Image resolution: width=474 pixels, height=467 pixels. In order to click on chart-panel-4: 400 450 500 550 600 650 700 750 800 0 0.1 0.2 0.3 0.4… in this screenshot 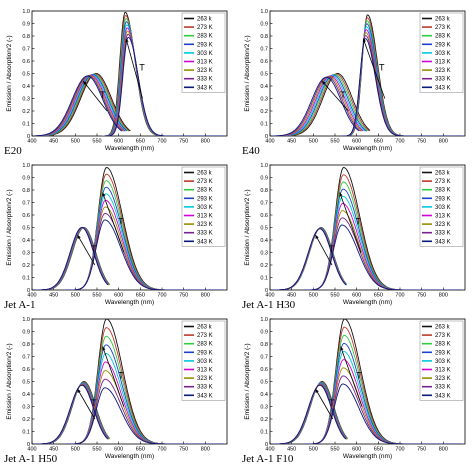, I will do `click(354, 236)`.